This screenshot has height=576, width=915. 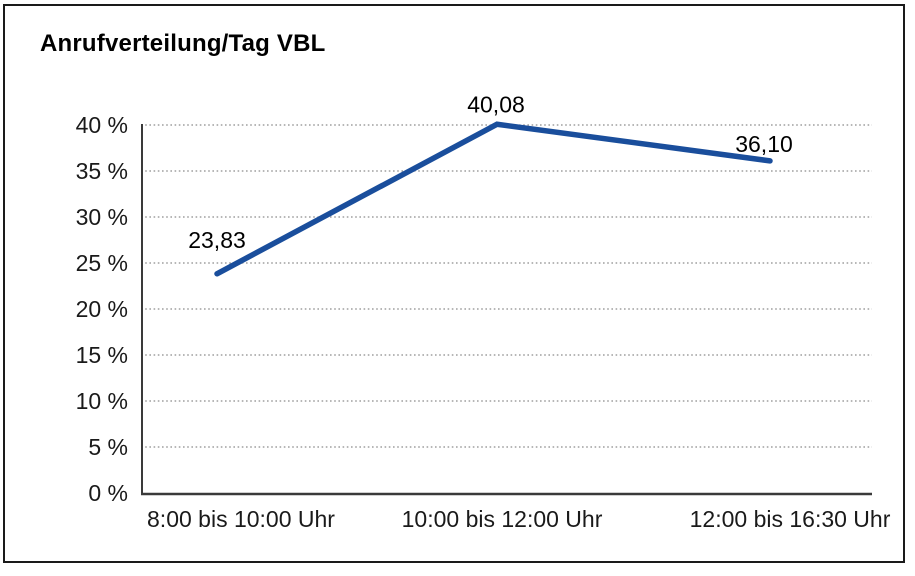 I want to click on y-tick-label: 20 %, so click(x=102, y=309).